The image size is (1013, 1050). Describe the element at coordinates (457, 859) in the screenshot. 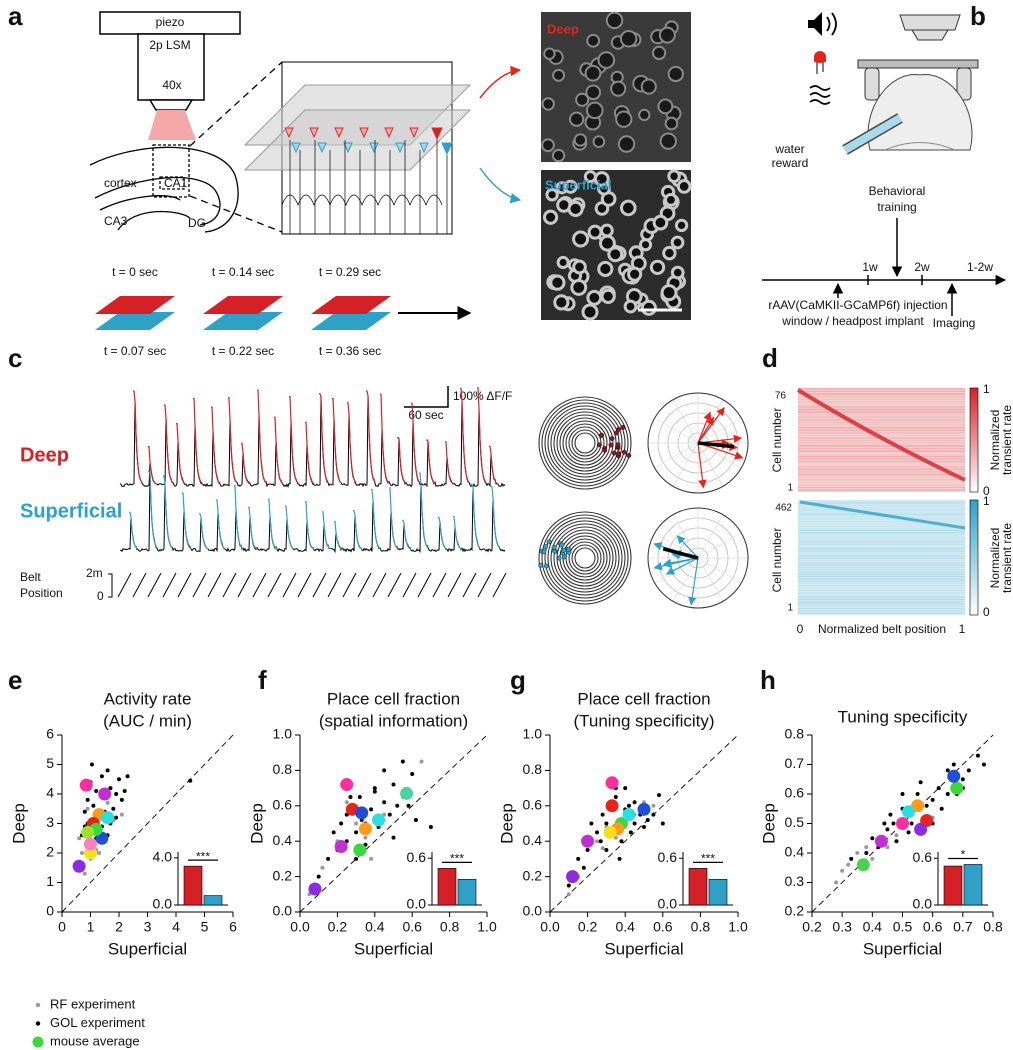

I see `significance: ***` at that location.